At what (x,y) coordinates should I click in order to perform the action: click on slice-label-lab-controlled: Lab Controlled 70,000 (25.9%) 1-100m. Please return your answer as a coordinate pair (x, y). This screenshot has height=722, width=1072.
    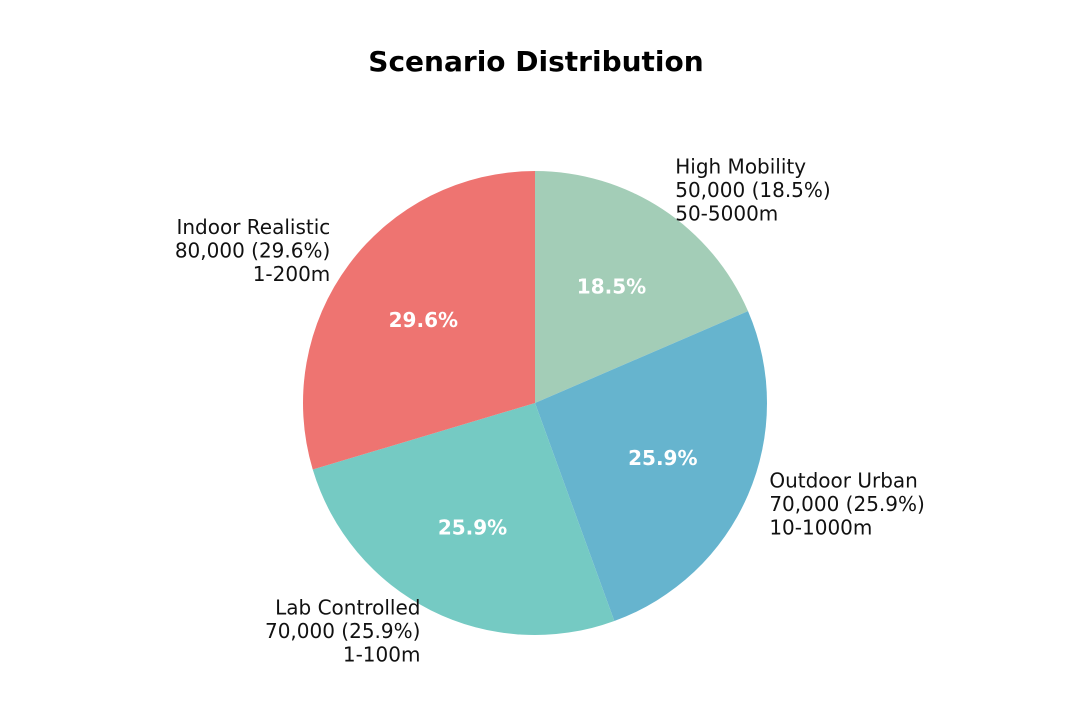
    Looking at the image, I should click on (342, 631).